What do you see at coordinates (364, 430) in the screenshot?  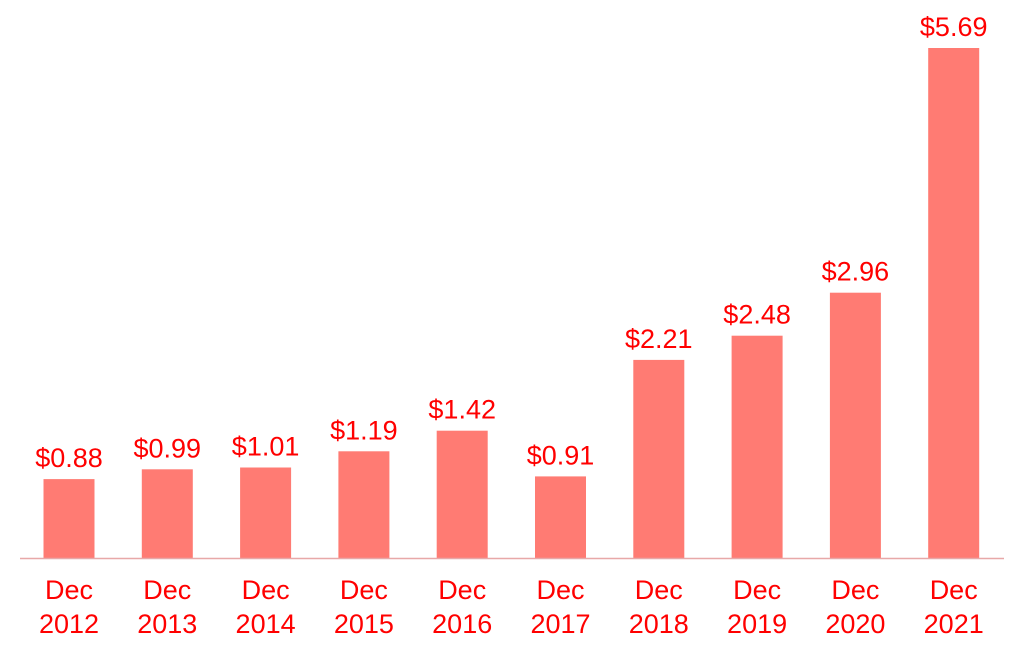 I see `data-label-dec-2015: $1.19` at bounding box center [364, 430].